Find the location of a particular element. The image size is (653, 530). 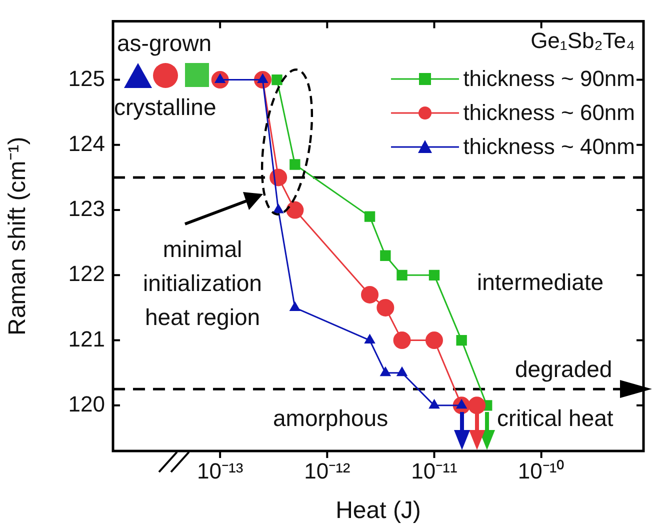

annotation: critical heat is located at coordinates (555, 418).